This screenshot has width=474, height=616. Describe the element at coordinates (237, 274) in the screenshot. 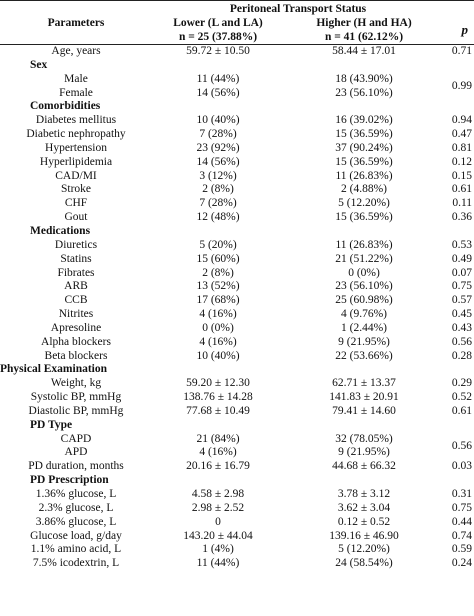

I see `table-row: Fibrates 2 (8%) 0 (0%) 0.07` at that location.